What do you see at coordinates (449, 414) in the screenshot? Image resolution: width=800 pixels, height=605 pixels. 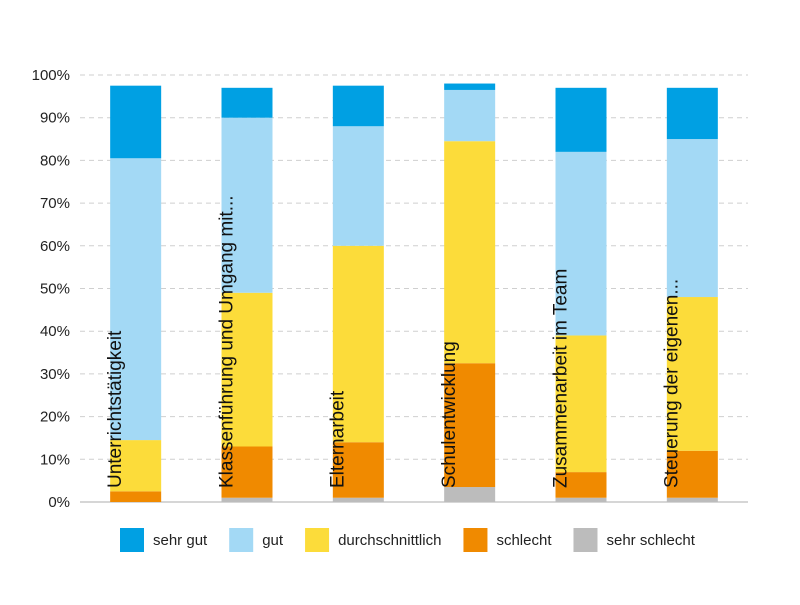 I see `category-label: Schulentwicklung` at bounding box center [449, 414].